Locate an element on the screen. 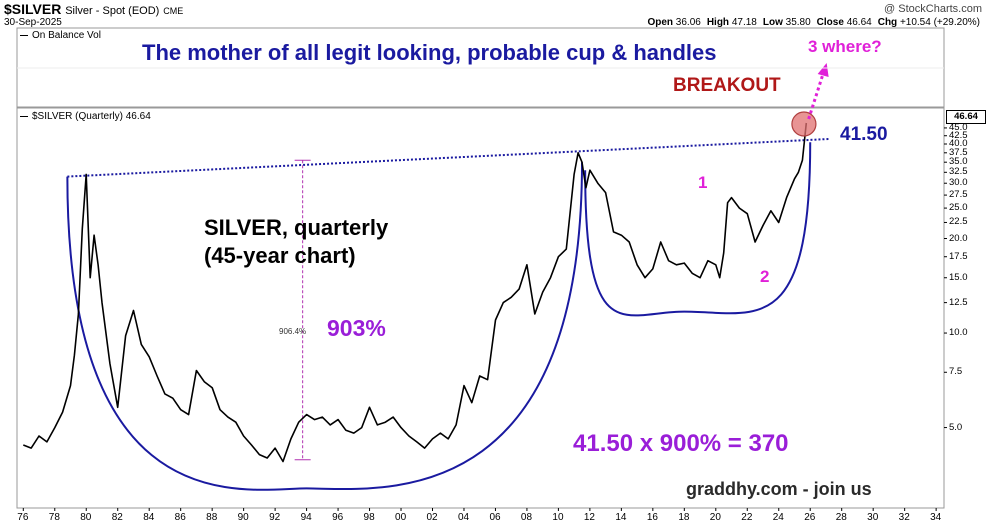  price-panel-label: $SILVER (Quarterly) 46.64 is located at coordinates (85, 116).